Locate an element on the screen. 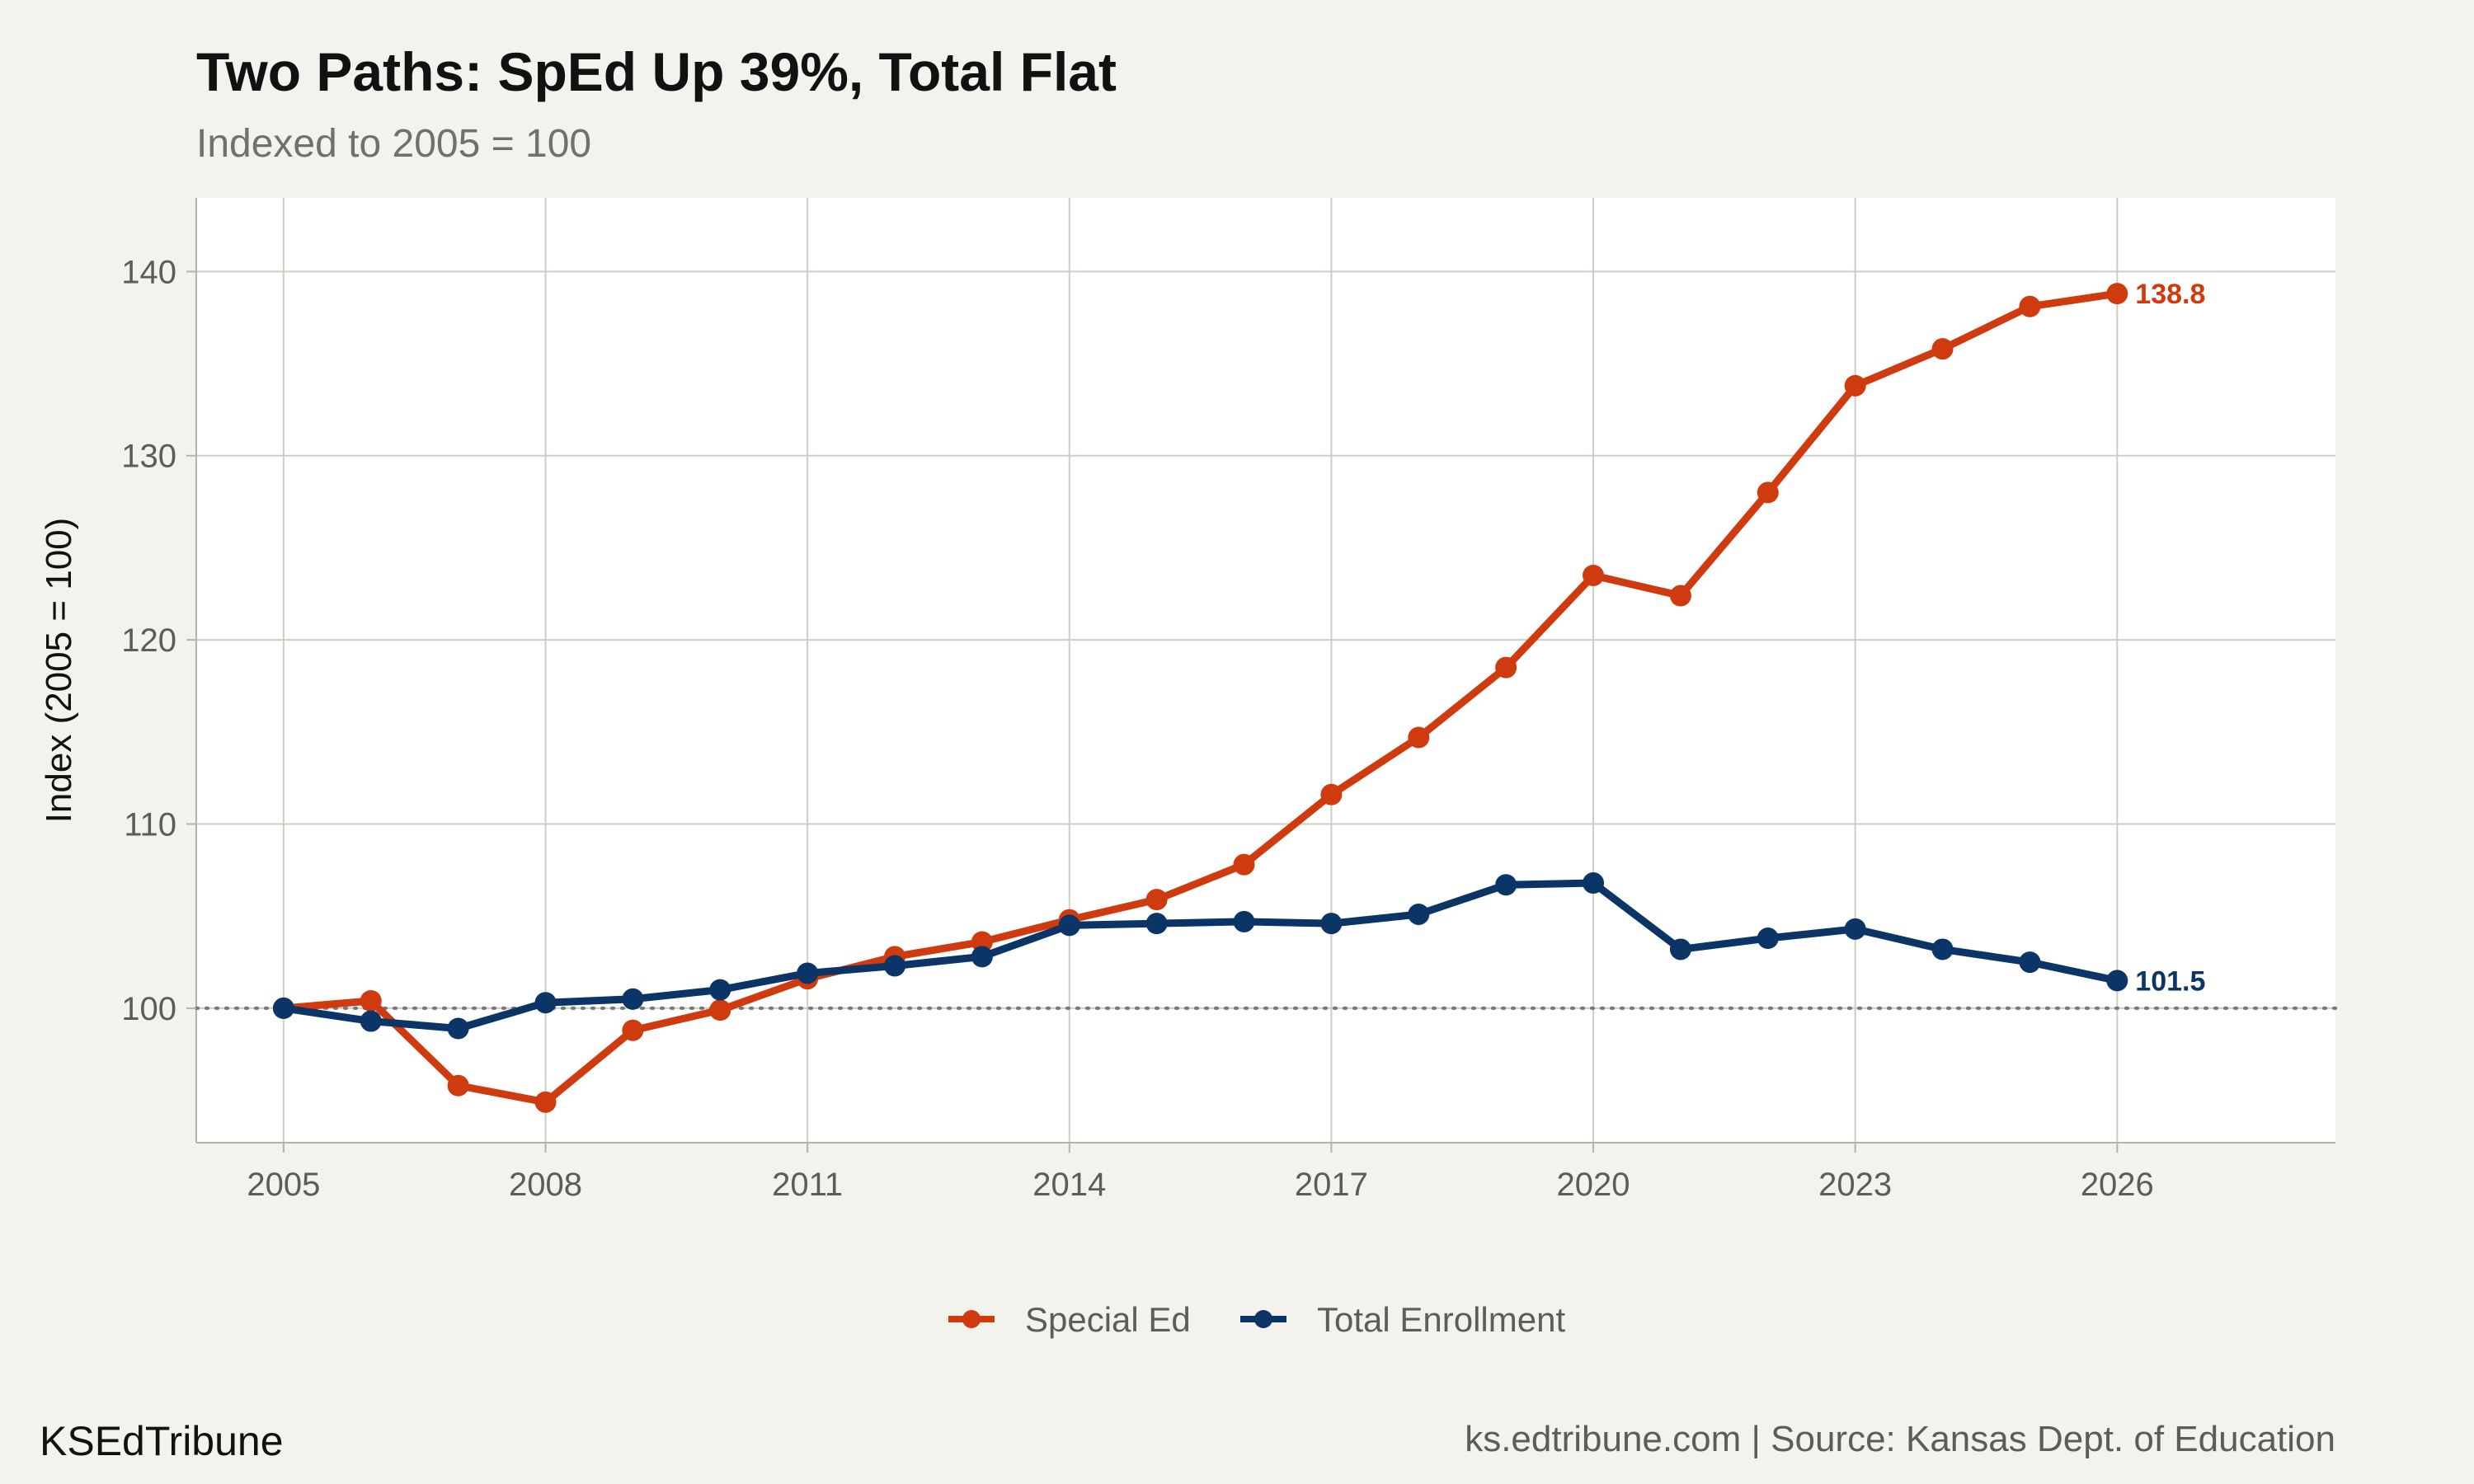 This screenshot has height=1484, width=2474. chart-subtitle: Indexed to 2005 = 100 is located at coordinates (393, 144).